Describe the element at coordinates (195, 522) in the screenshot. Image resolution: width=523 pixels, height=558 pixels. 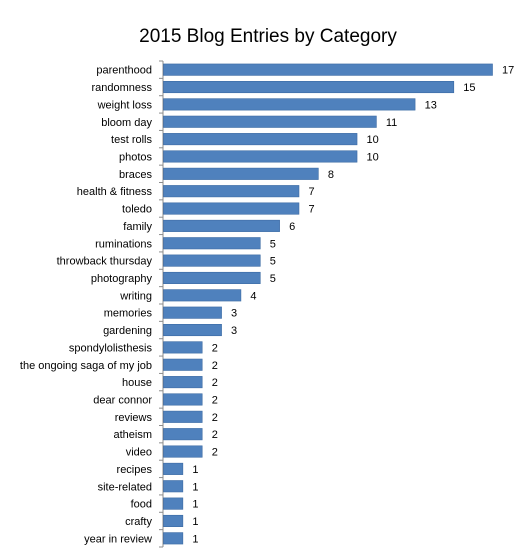
I see `value-label-crafty: 1` at that location.